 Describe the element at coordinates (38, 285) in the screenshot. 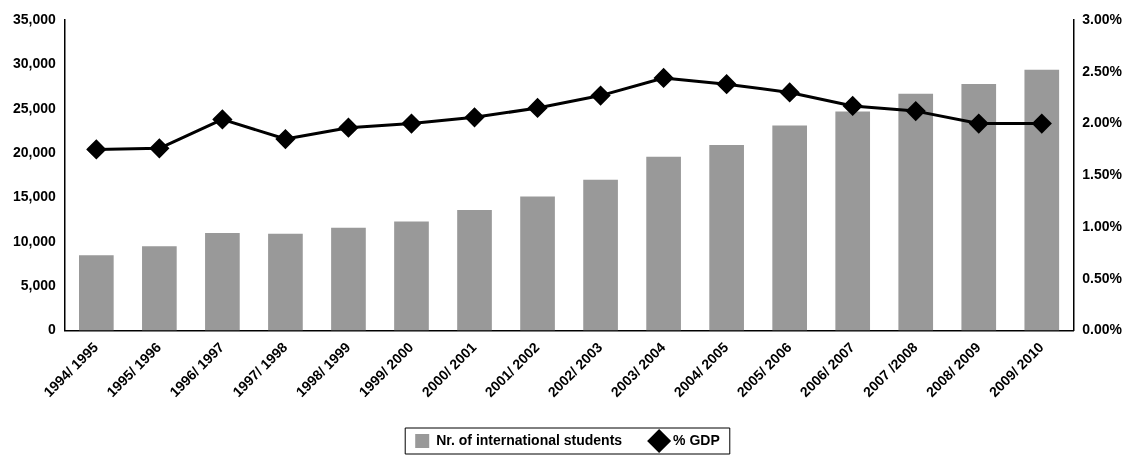

I see `y-tick-label: 5,000` at that location.